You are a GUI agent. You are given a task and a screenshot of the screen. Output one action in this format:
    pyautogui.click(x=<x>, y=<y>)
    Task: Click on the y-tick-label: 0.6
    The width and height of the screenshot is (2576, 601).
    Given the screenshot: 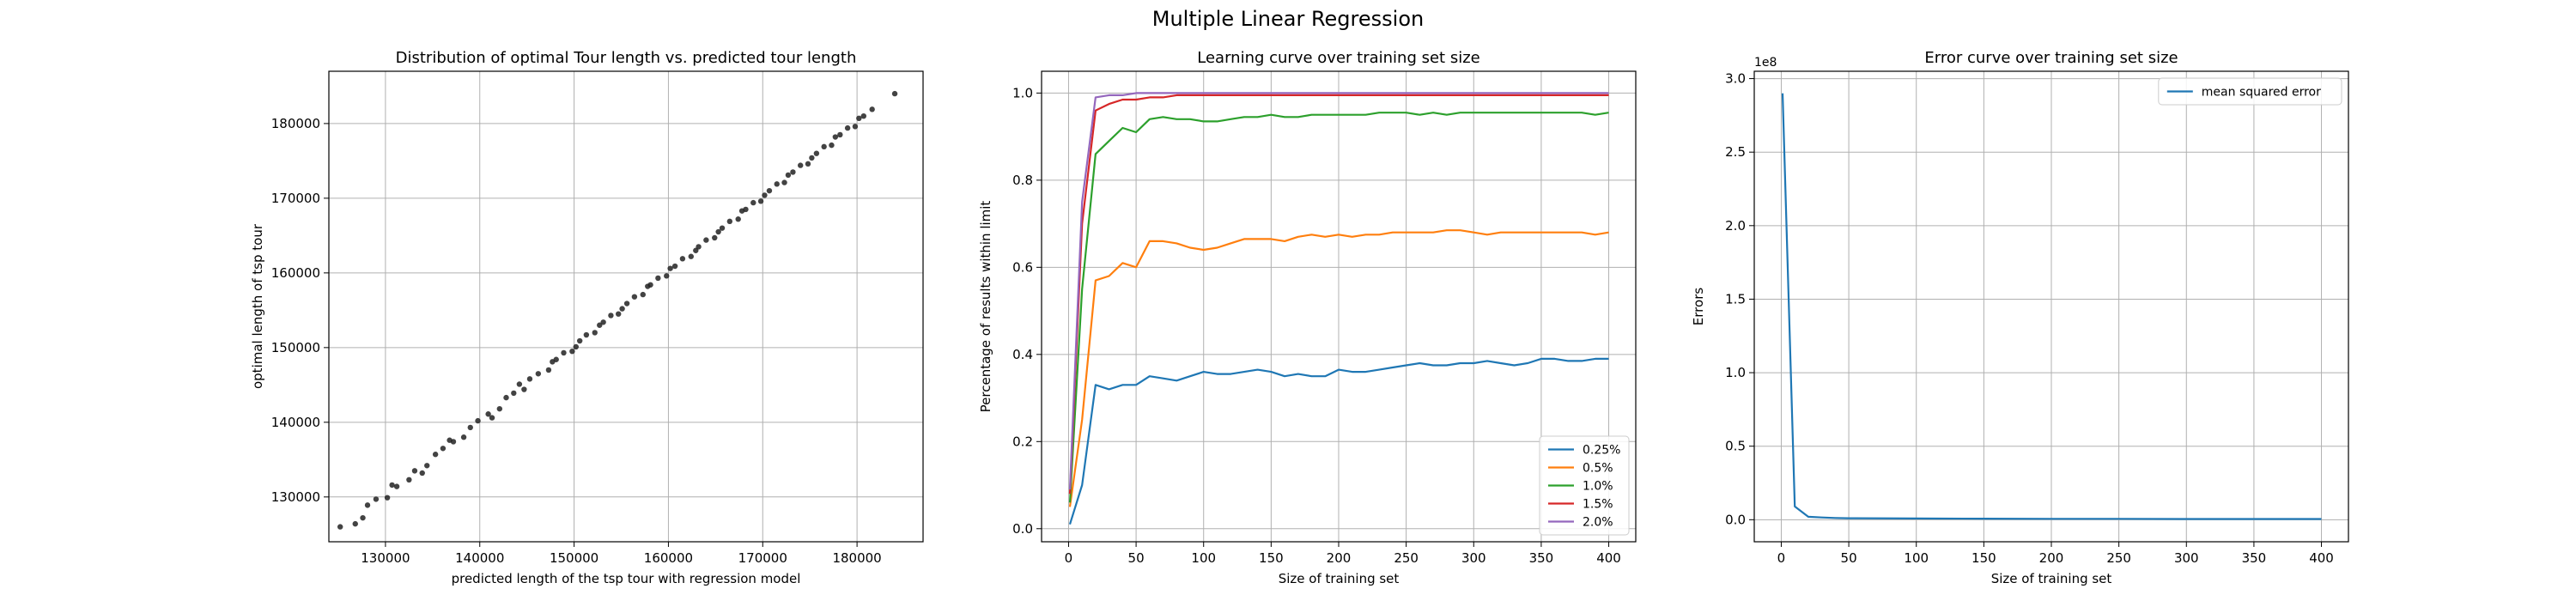 What is the action you would take?
    pyautogui.click(x=1023, y=267)
    